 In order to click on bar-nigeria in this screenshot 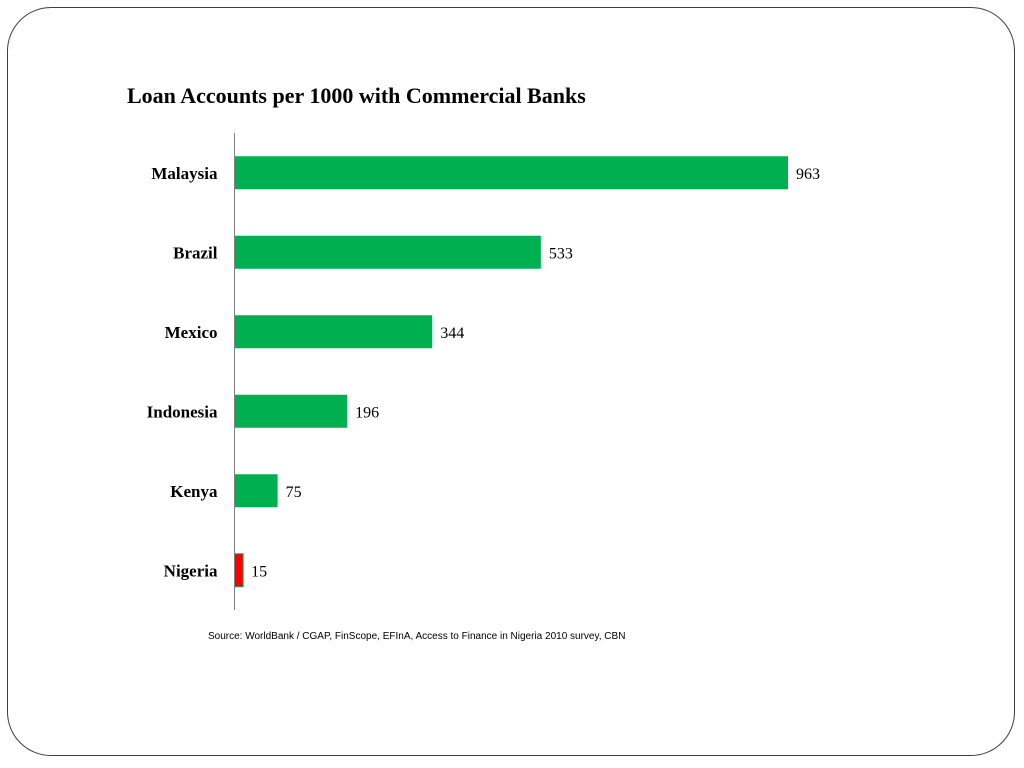, I will do `click(239, 570)`.